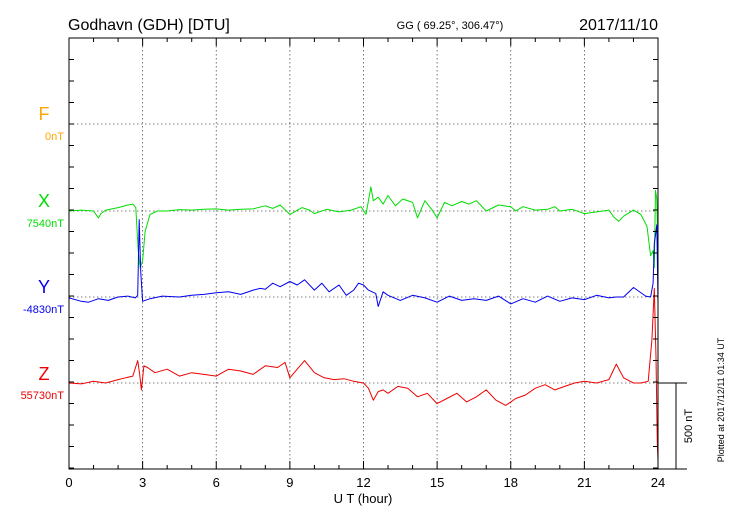 Image resolution: width=730 pixels, height=520 pixels. What do you see at coordinates (363, 227) in the screenshot?
I see `series-trace-x` at bounding box center [363, 227].